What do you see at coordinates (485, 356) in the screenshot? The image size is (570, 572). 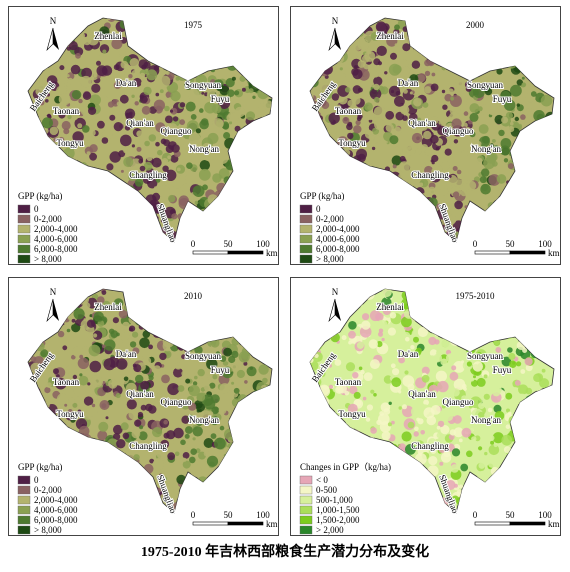 I see `place-label: Songyuan` at bounding box center [485, 356].